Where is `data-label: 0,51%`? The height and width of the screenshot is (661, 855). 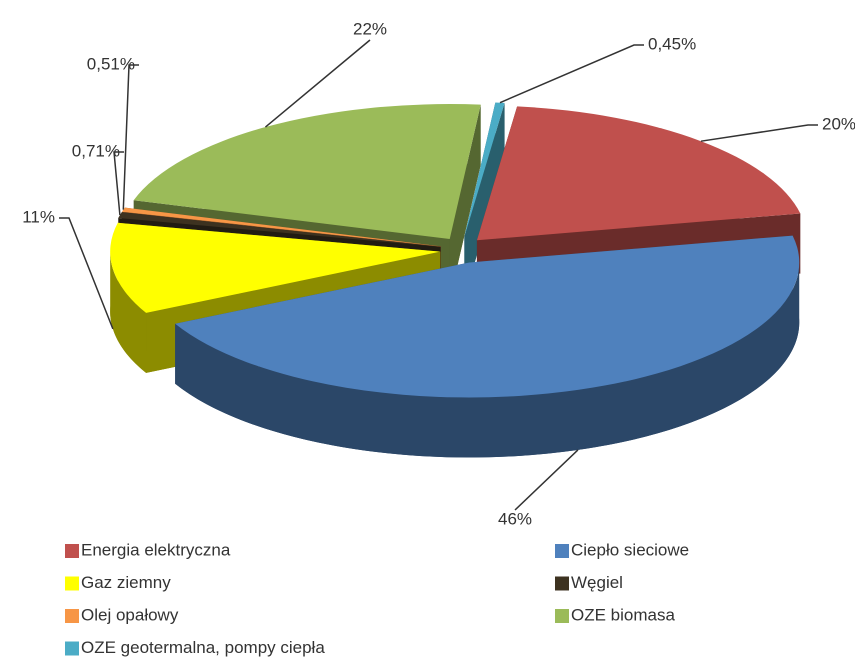
data-label: 0,51% is located at coordinates (111, 63).